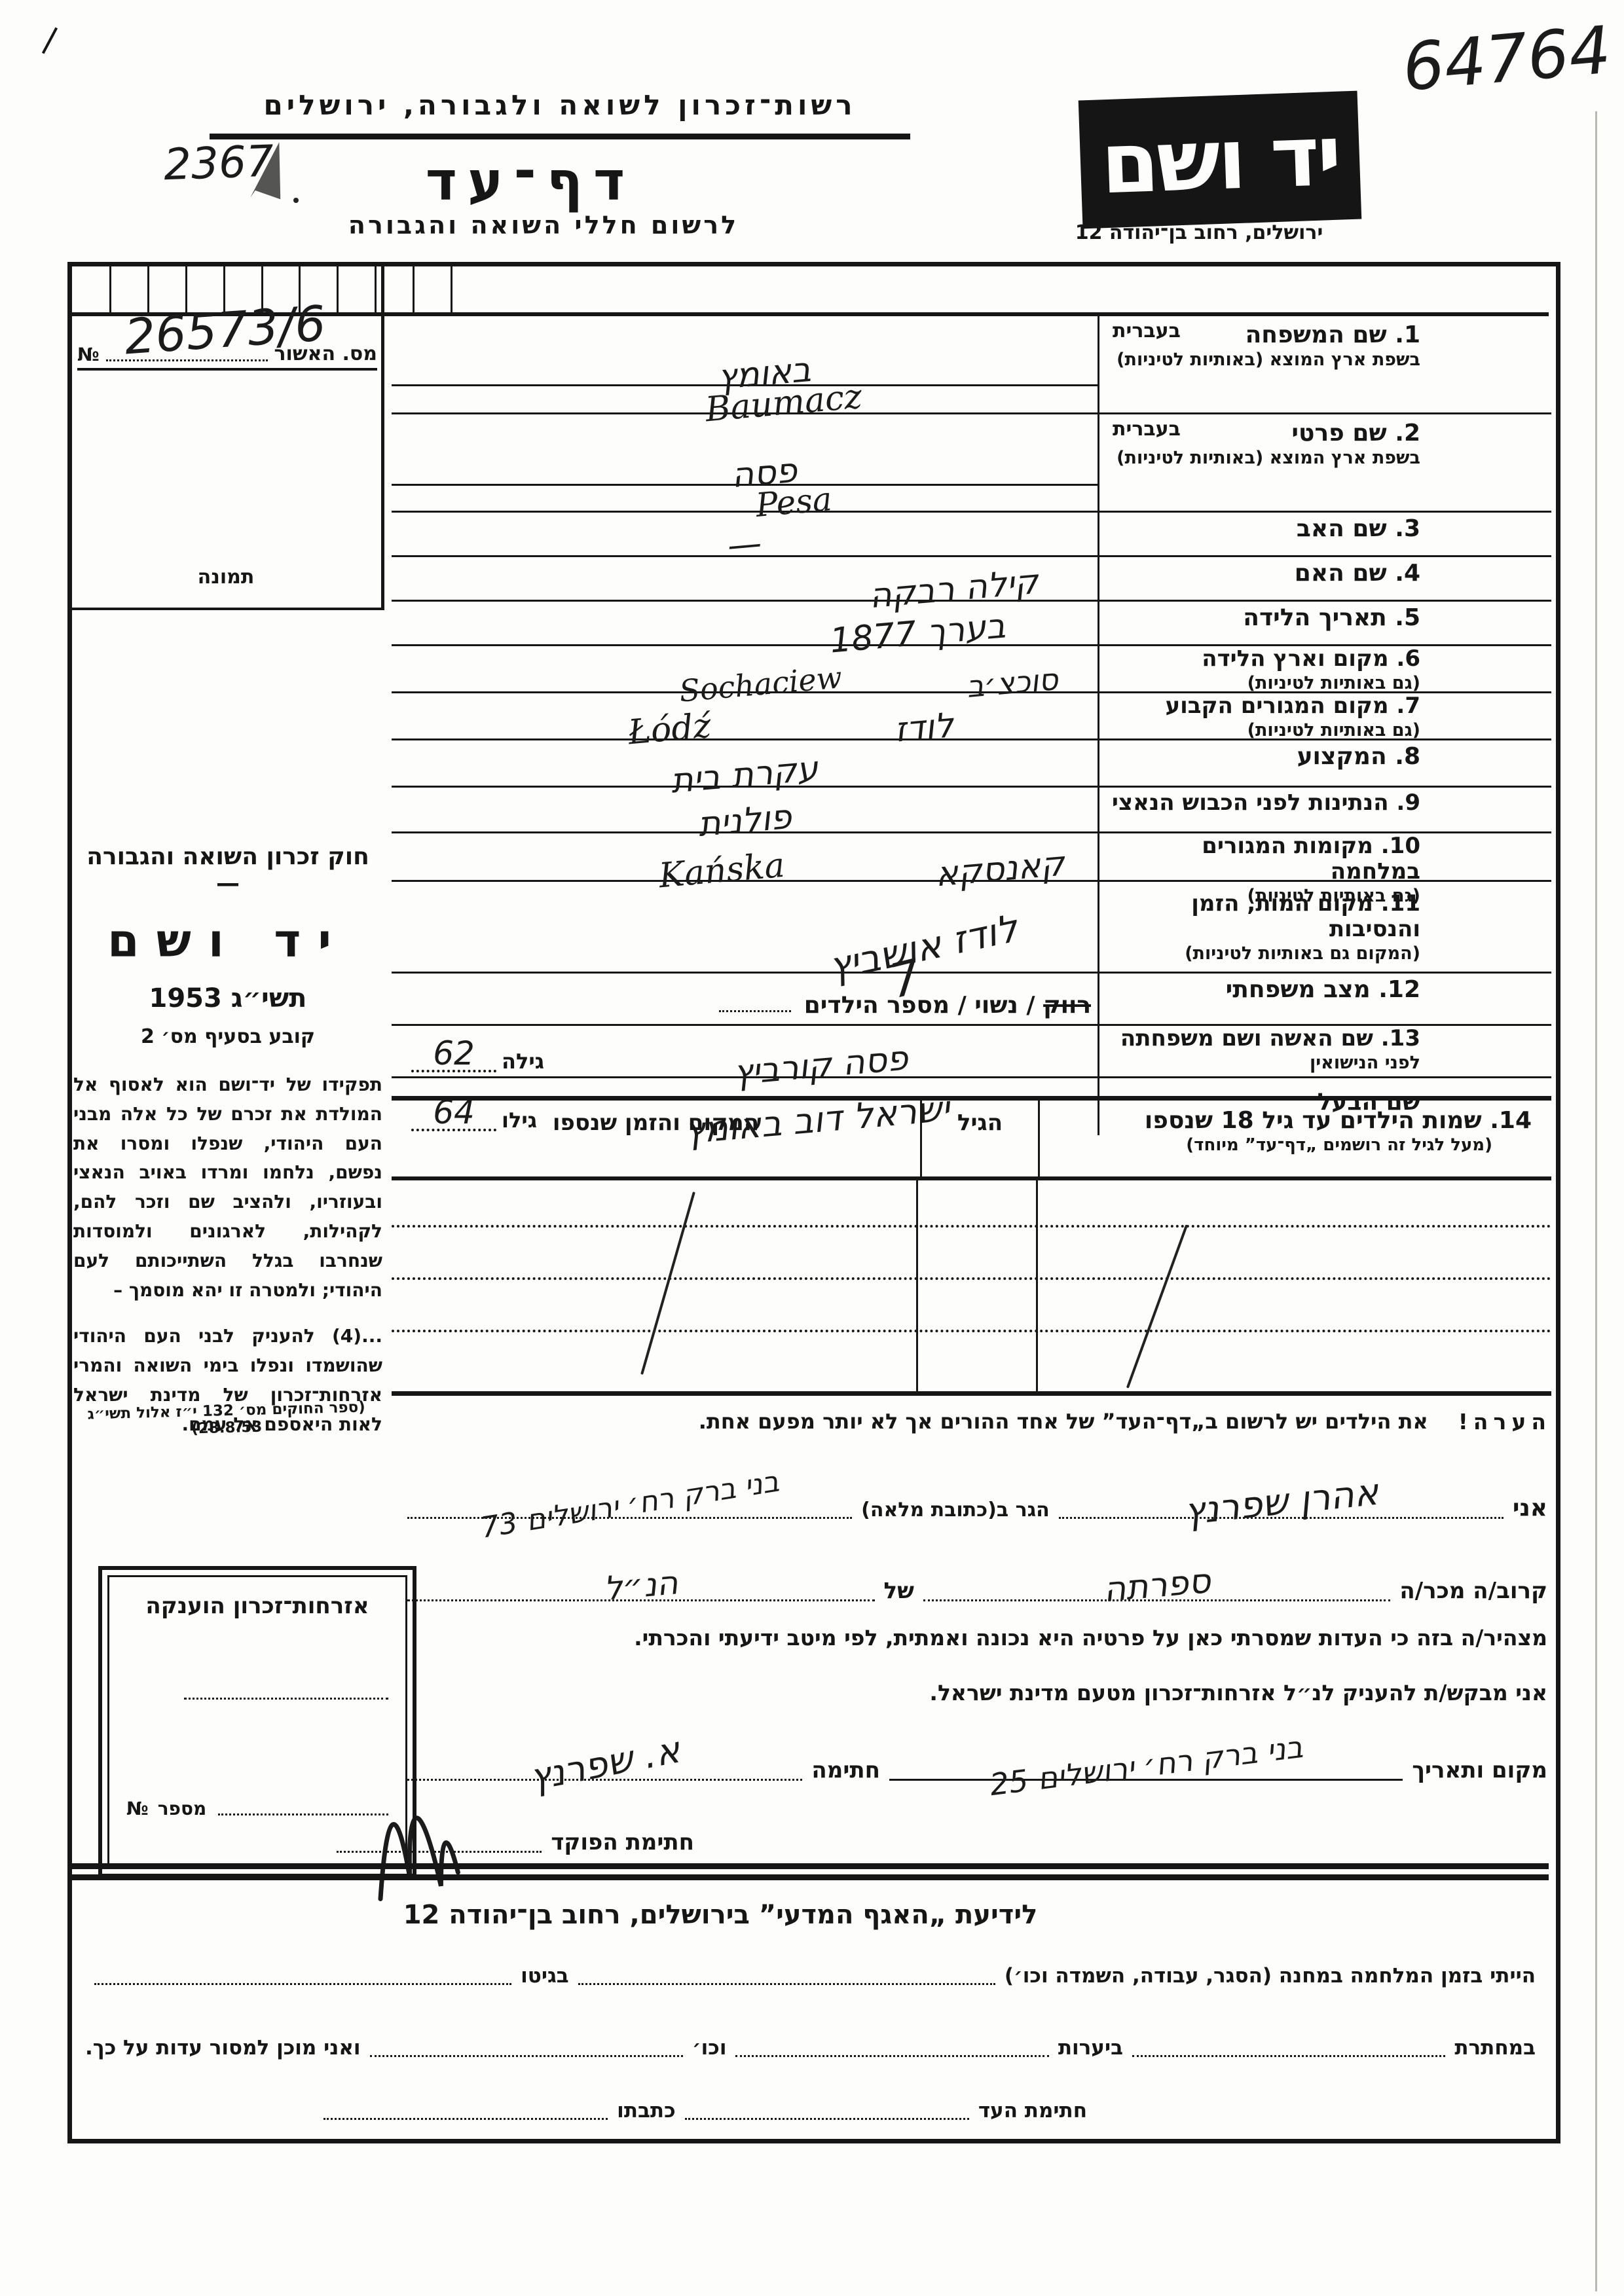 The width and height of the screenshot is (1624, 2296). I want to click on relation-handwritten: ספרתה, so click(1156, 1586).